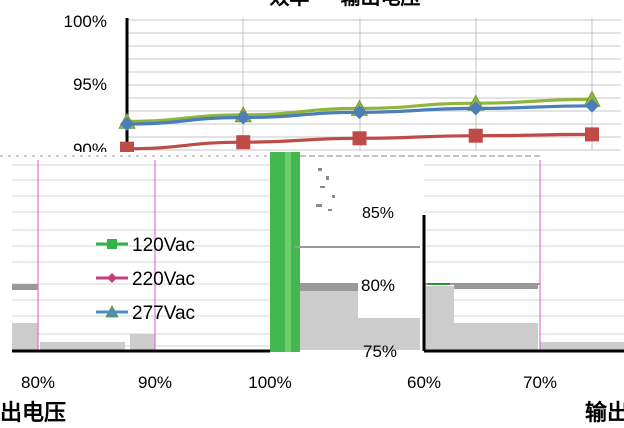 Image resolution: width=624 pixels, height=428 pixels. I want to click on x-tick-label: 60%, so click(424, 382).